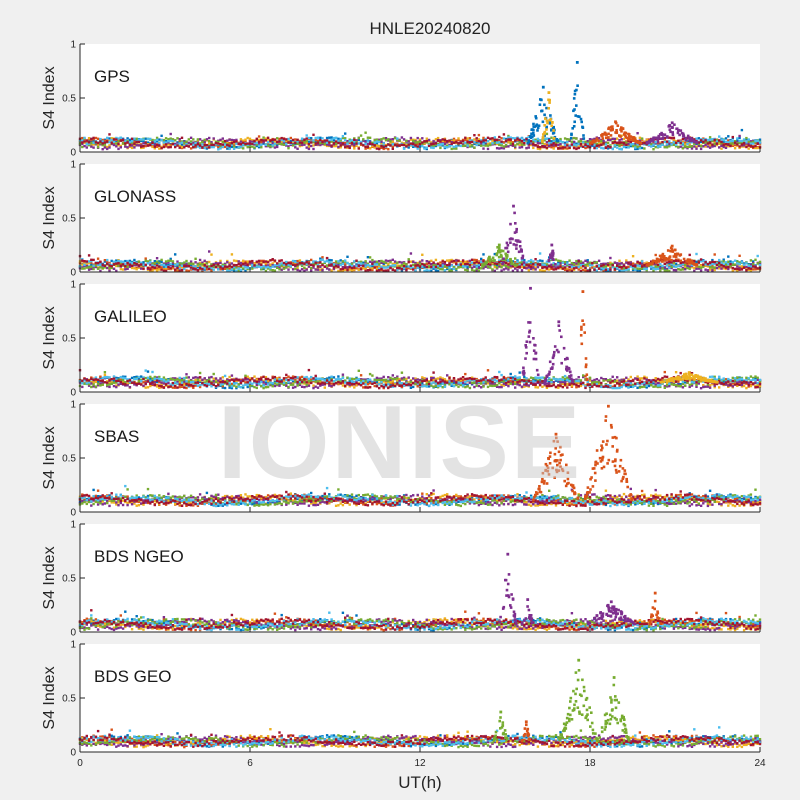 Image resolution: width=800 pixels, height=800 pixels. What do you see at coordinates (420, 106) in the screenshot?
I see `data-points` at bounding box center [420, 106].